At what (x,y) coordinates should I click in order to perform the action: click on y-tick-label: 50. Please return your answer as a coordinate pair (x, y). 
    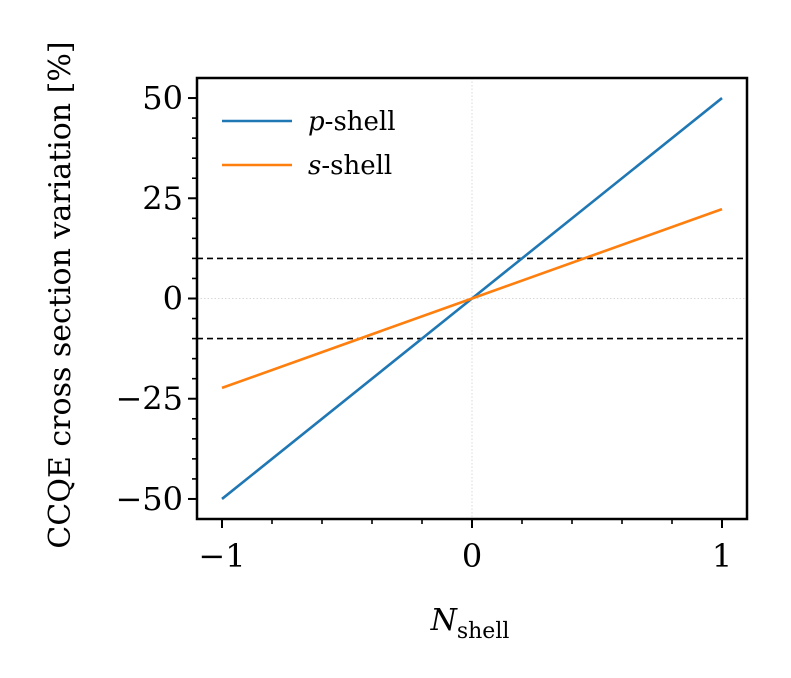
    Looking at the image, I should click on (162, 98).